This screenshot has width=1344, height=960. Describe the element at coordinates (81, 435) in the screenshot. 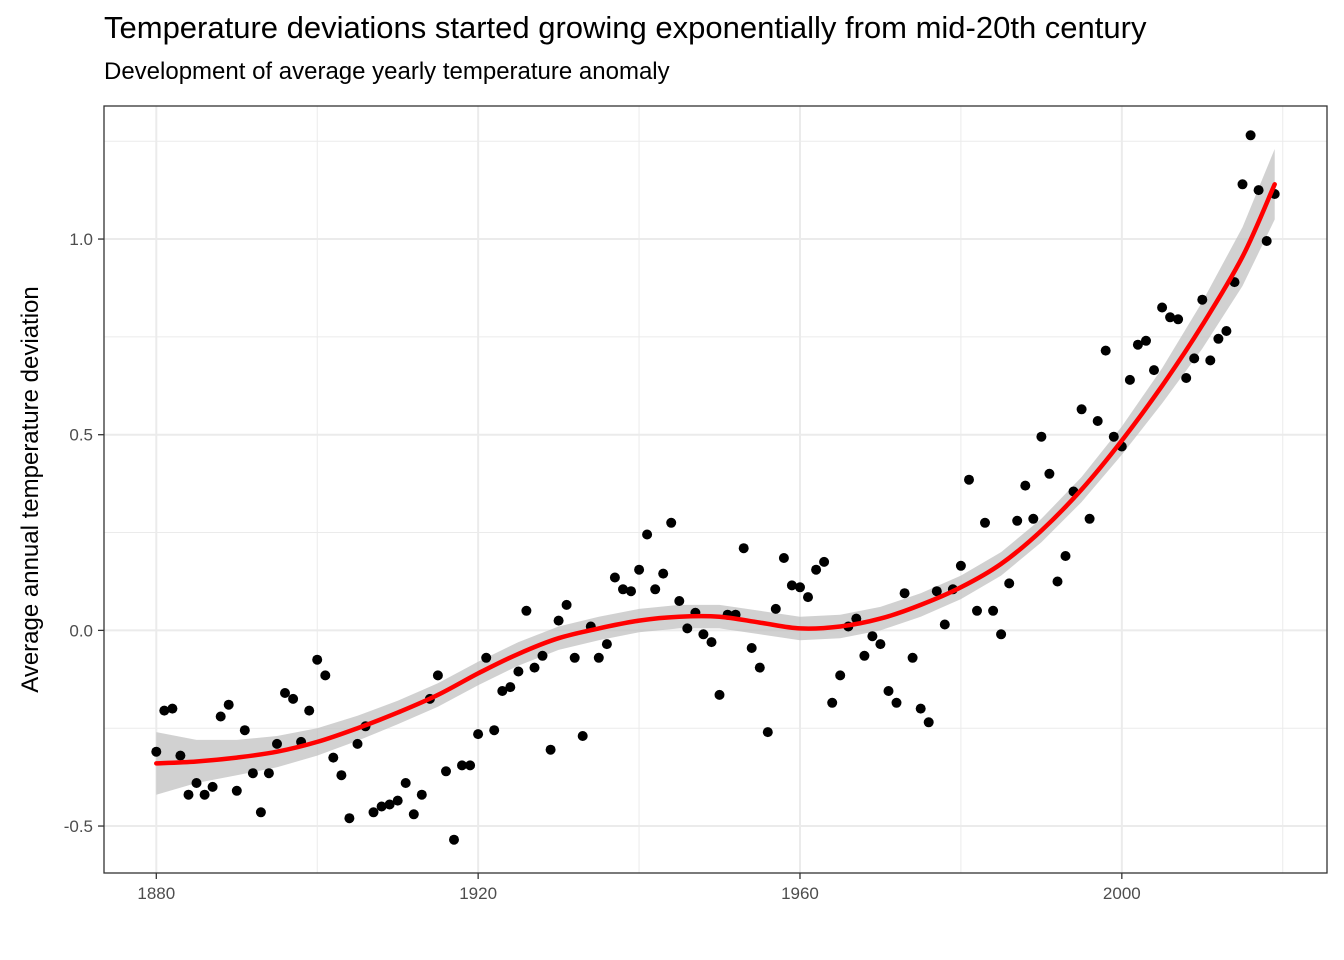

I see `y-tick-label: 0.5` at that location.